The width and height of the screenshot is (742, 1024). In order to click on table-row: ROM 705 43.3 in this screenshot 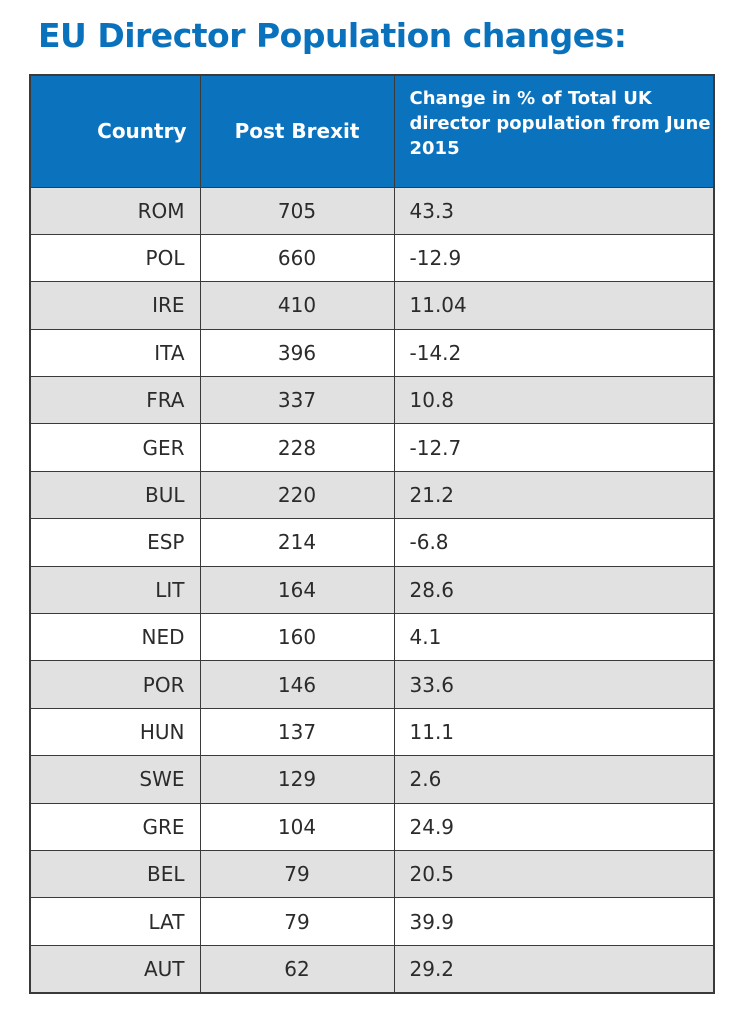, I will do `click(372, 210)`.